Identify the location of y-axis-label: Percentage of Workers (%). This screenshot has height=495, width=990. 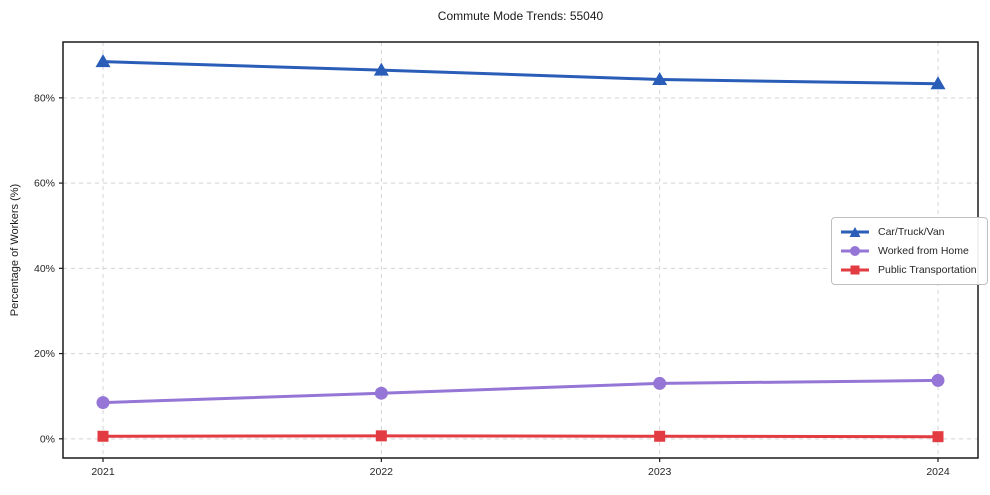
(15, 250).